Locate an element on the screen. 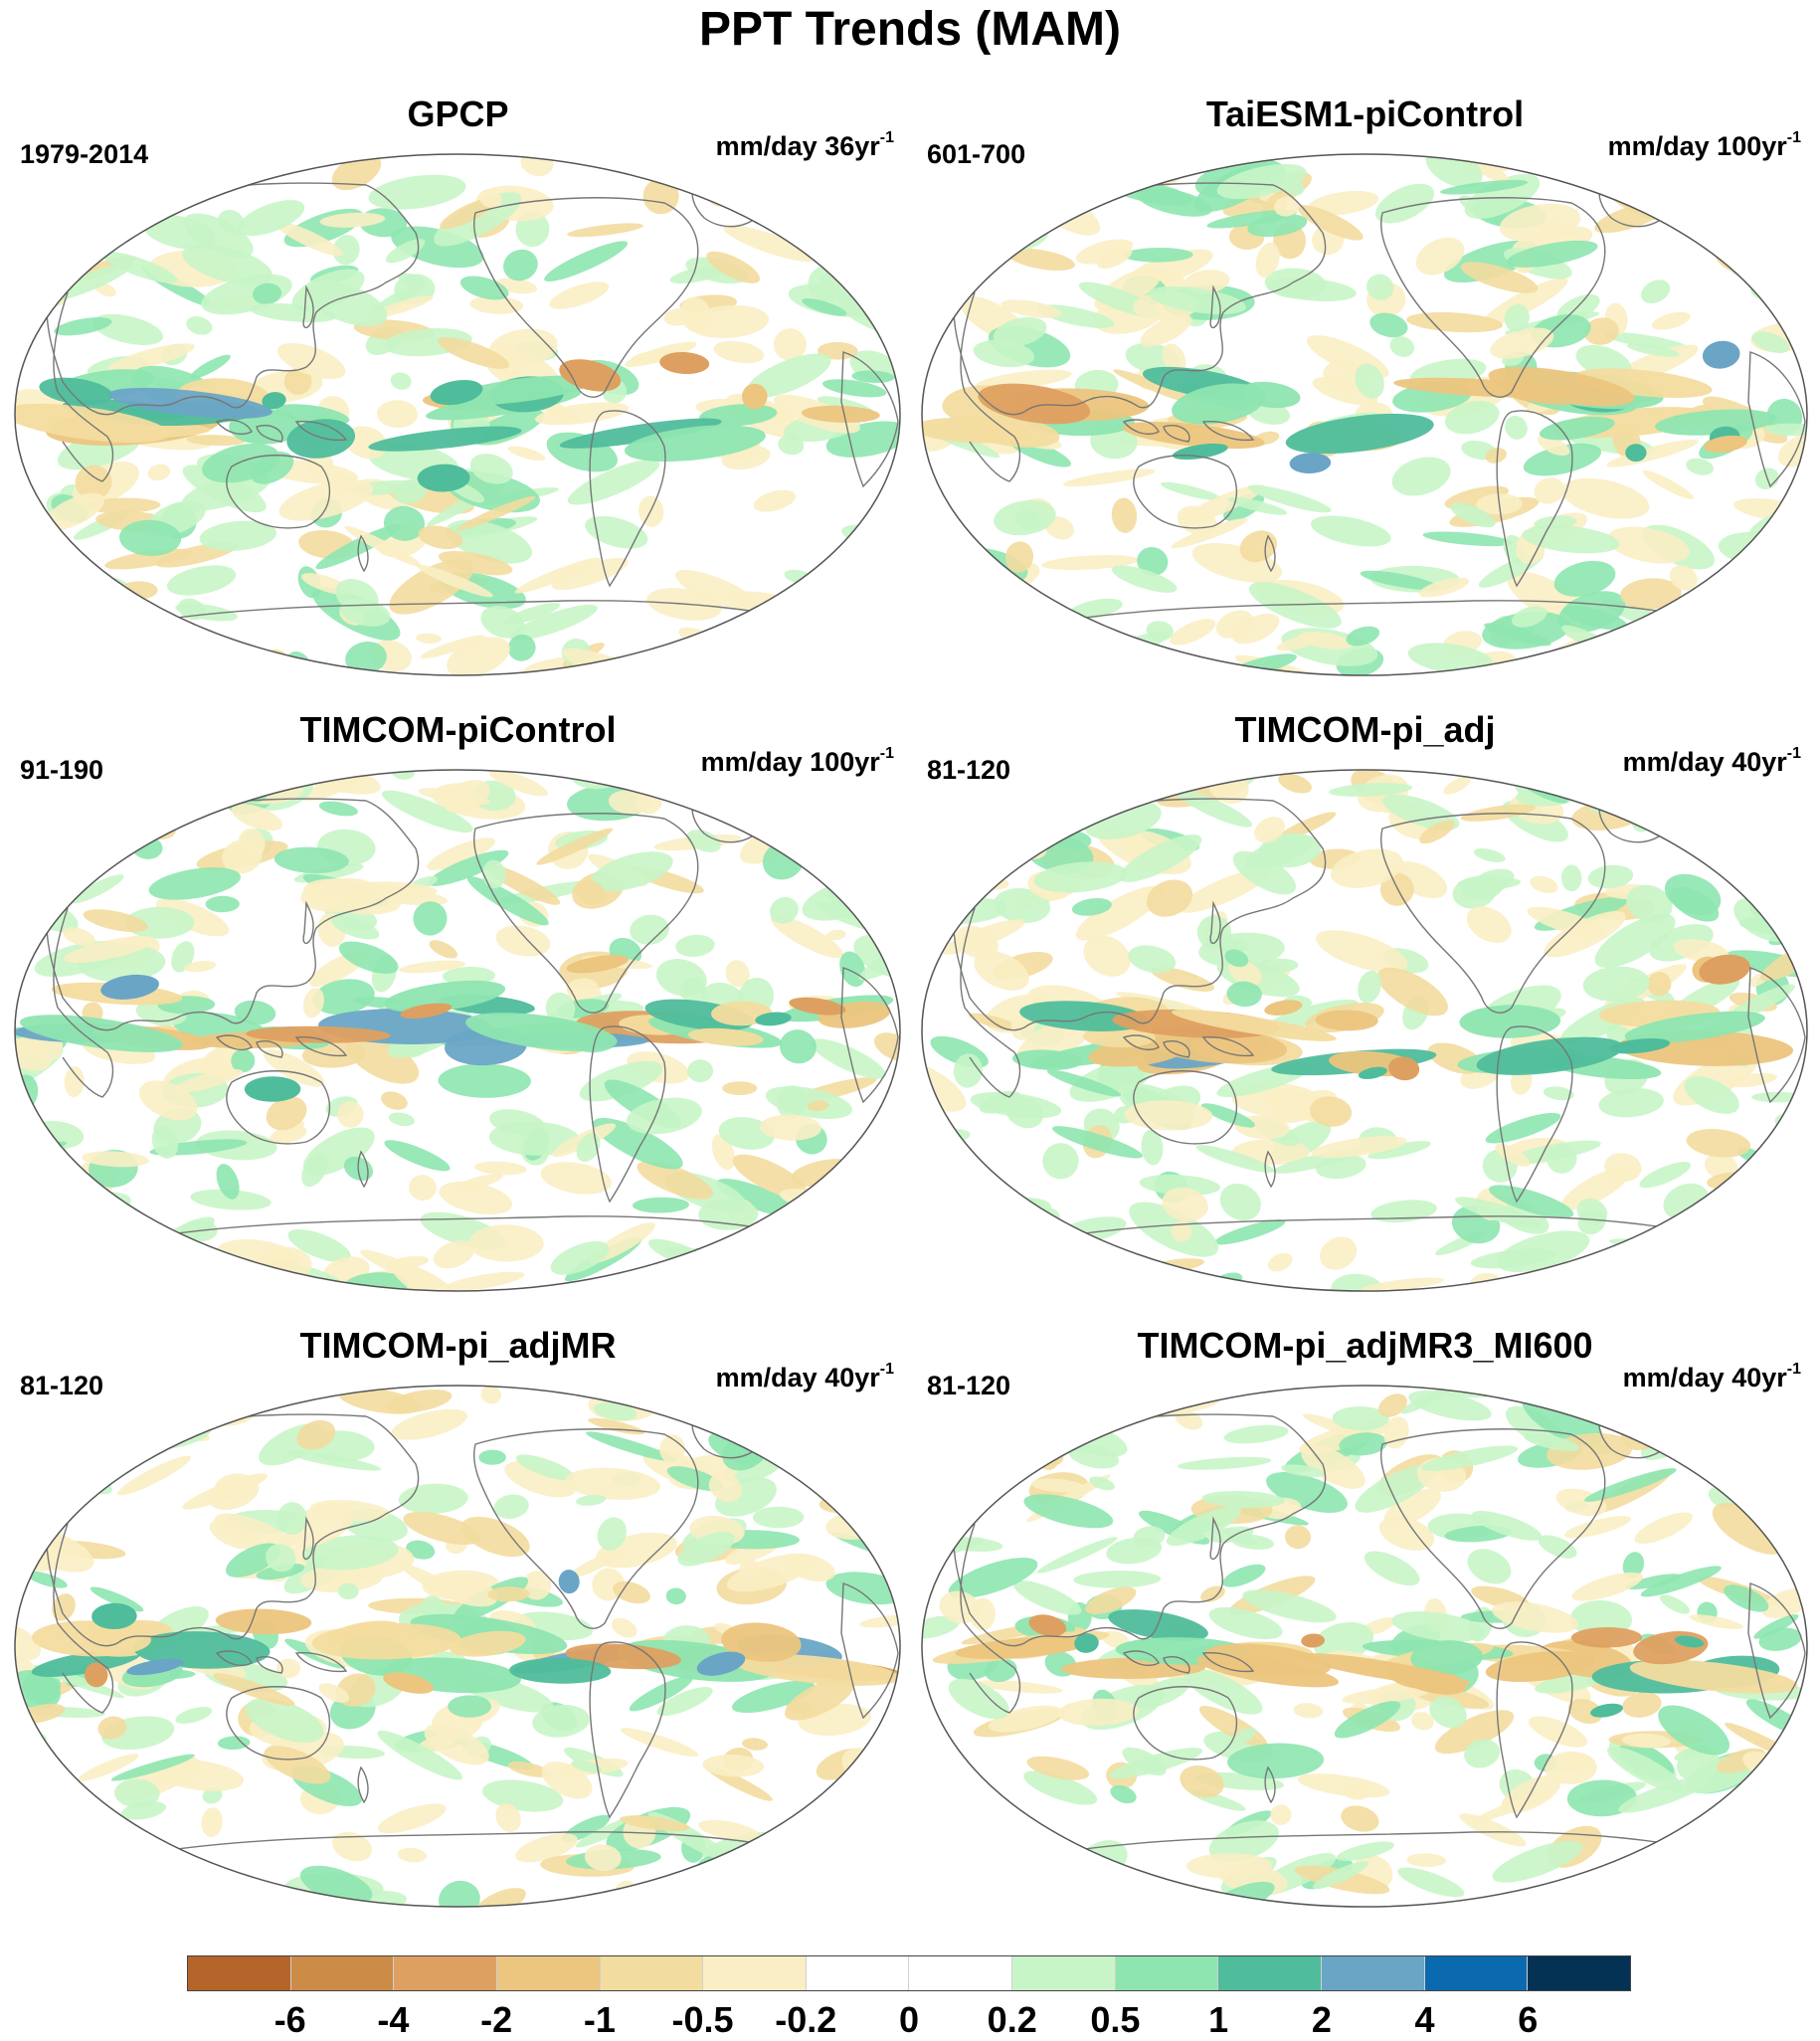 The image size is (1820, 2041). panel-title: GPCP is located at coordinates (458, 113).